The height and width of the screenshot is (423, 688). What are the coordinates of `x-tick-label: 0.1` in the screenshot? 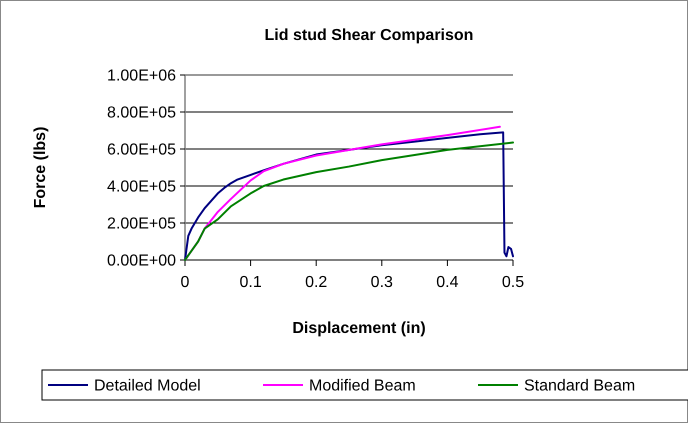 It's located at (250, 282).